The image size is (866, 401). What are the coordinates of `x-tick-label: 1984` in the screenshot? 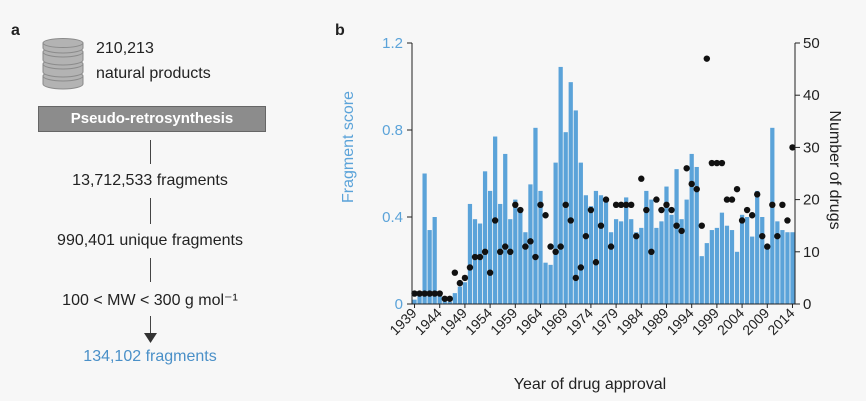 It's located at (629, 321).